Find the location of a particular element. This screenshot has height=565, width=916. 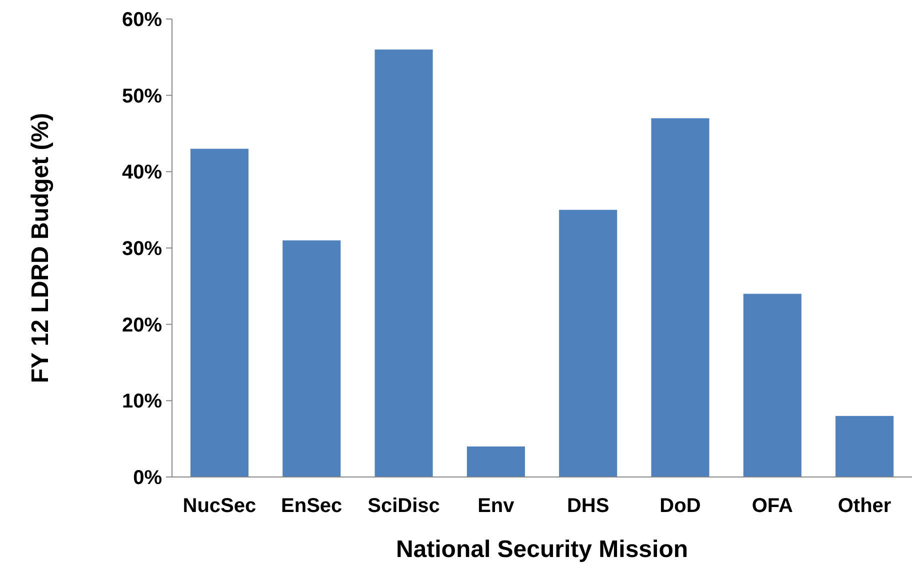

x-tick-label: Env is located at coordinates (497, 506).